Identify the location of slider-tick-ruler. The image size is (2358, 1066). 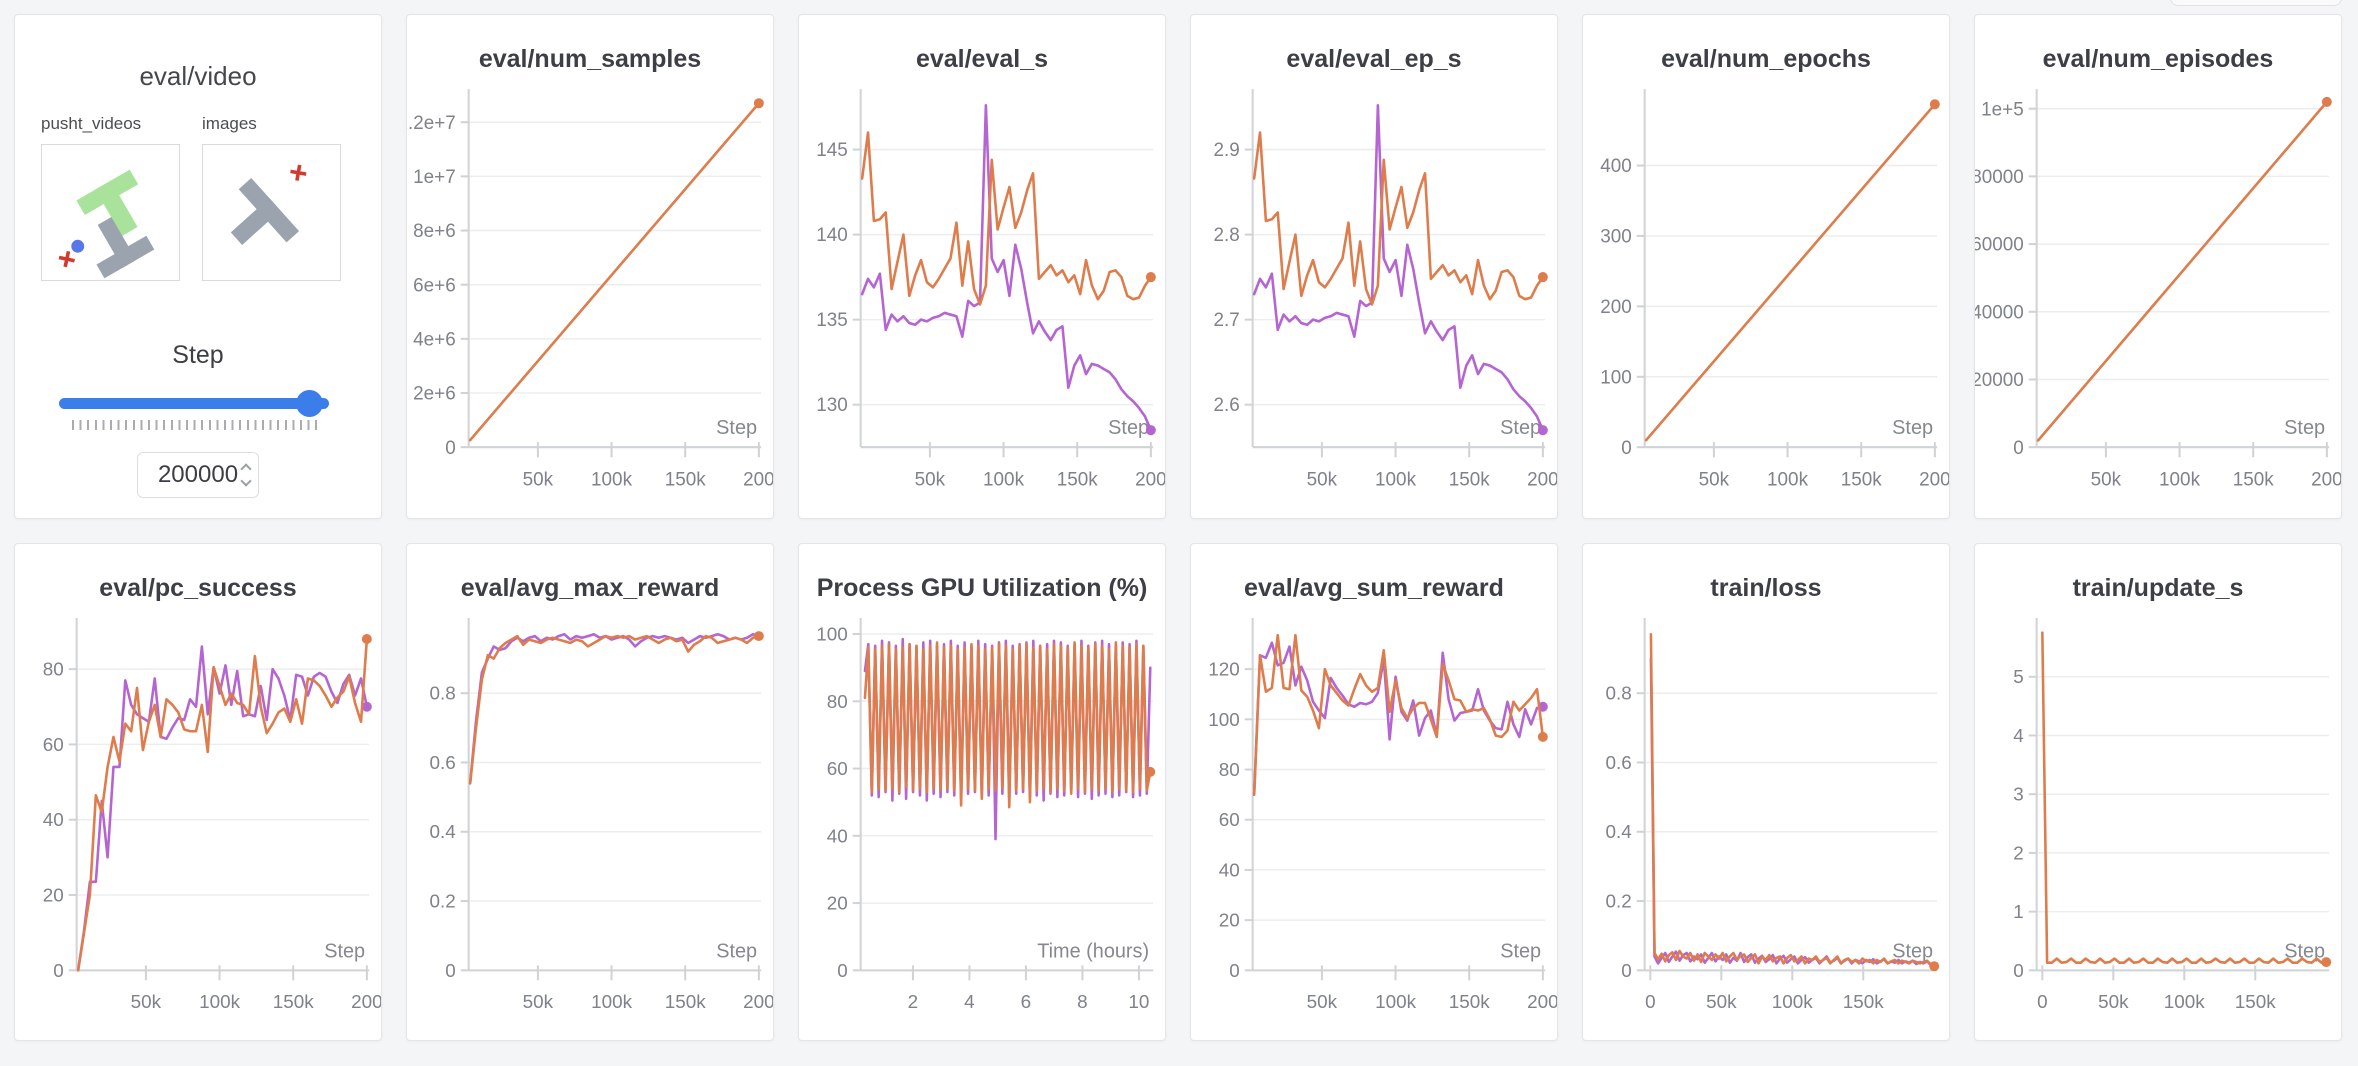
(195, 425).